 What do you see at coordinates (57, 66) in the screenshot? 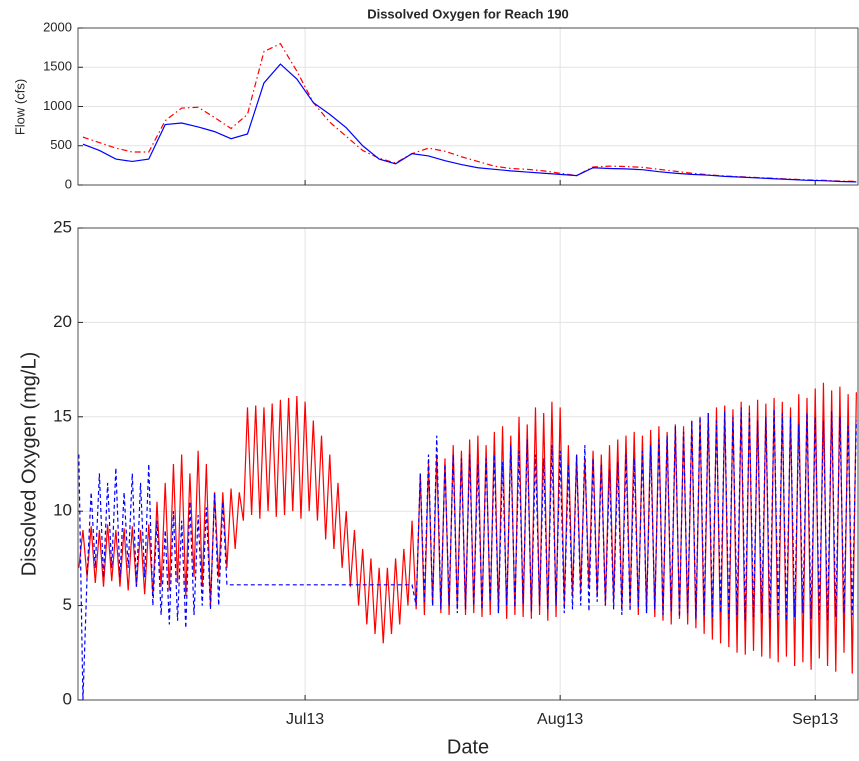
I see `y-tick-label: 1500` at bounding box center [57, 66].